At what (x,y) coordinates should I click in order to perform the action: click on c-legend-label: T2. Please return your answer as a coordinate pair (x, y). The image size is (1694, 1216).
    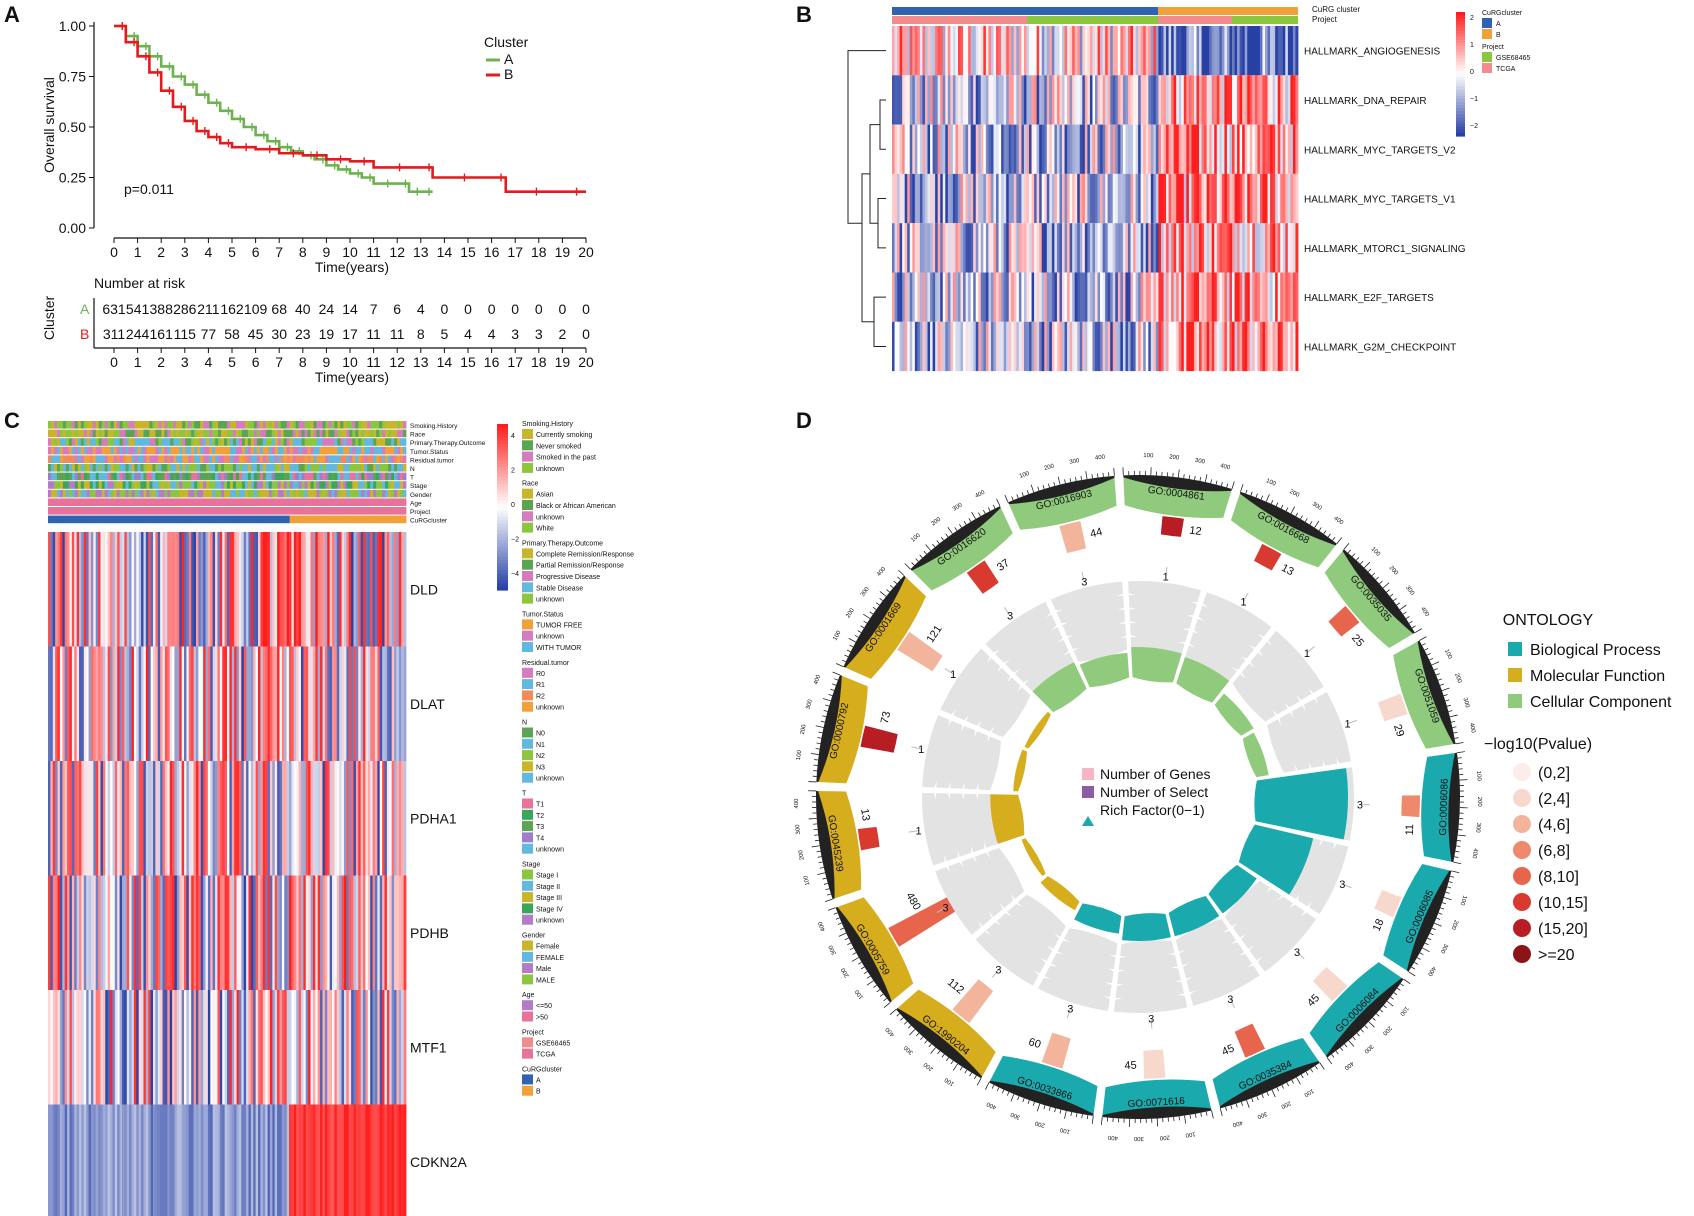
    Looking at the image, I should click on (540, 816).